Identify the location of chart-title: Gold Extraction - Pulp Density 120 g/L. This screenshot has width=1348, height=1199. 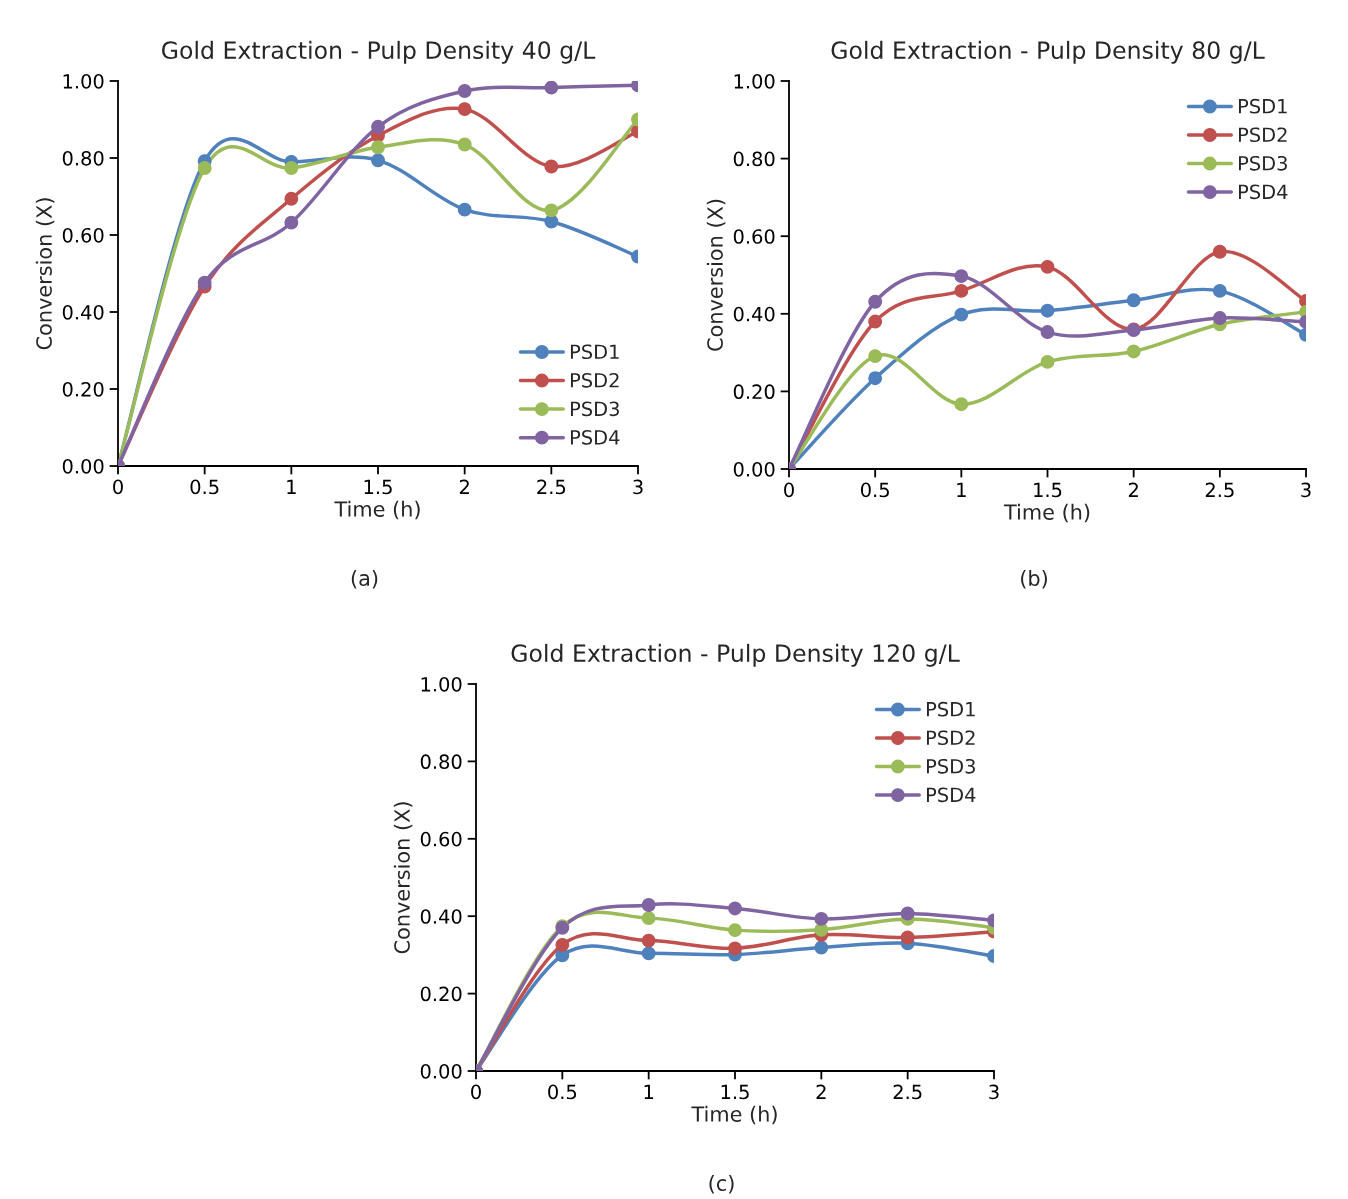
(735, 655).